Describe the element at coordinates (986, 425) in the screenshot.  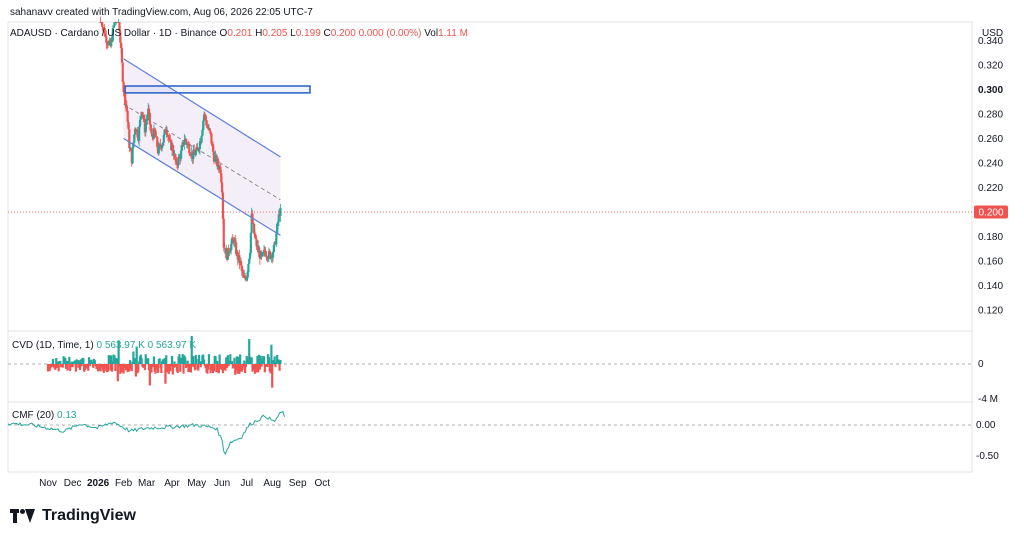
I see `cmf-axis-zero: 0.00` at that location.